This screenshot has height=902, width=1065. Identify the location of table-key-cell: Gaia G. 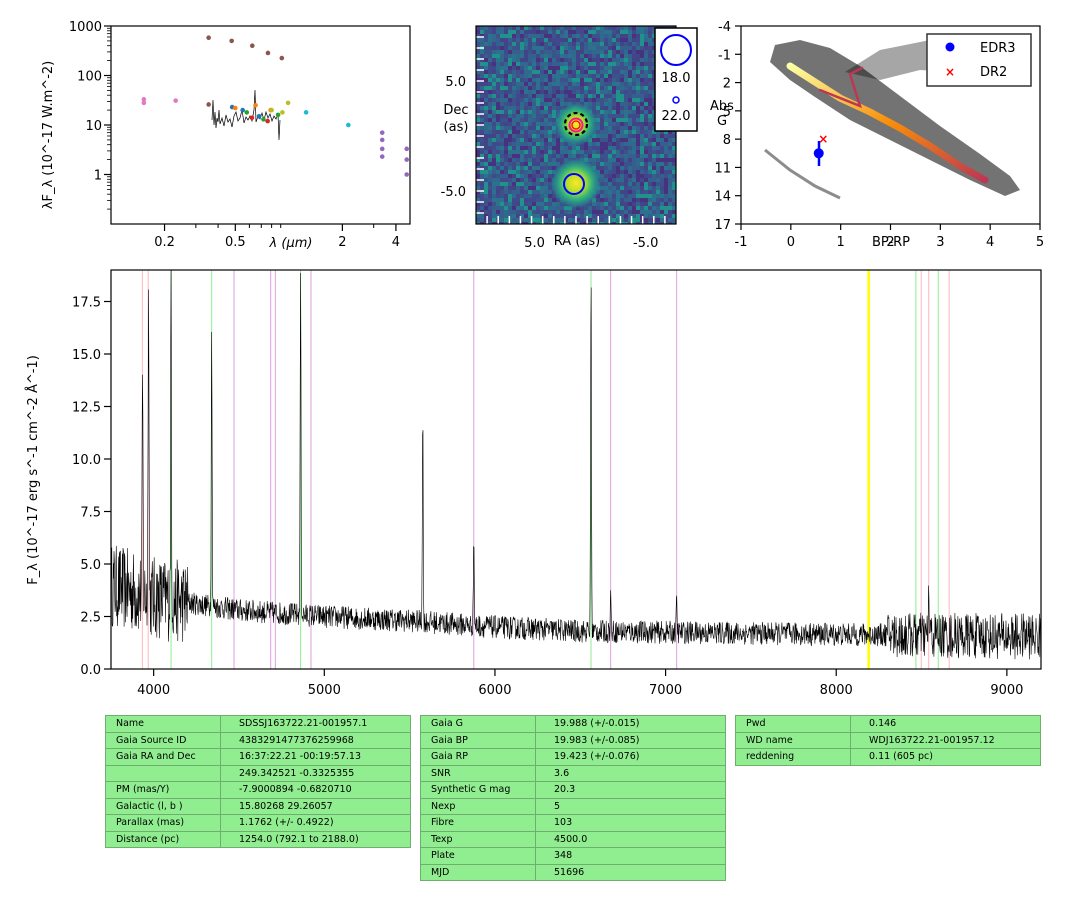
(478, 724).